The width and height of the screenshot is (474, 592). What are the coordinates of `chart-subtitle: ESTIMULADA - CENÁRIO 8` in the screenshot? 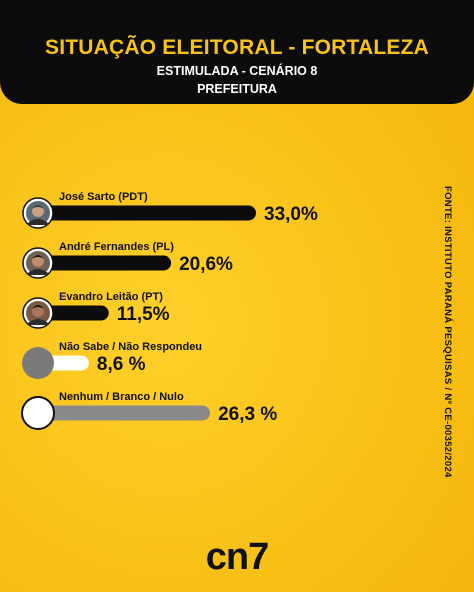 It's located at (237, 71).